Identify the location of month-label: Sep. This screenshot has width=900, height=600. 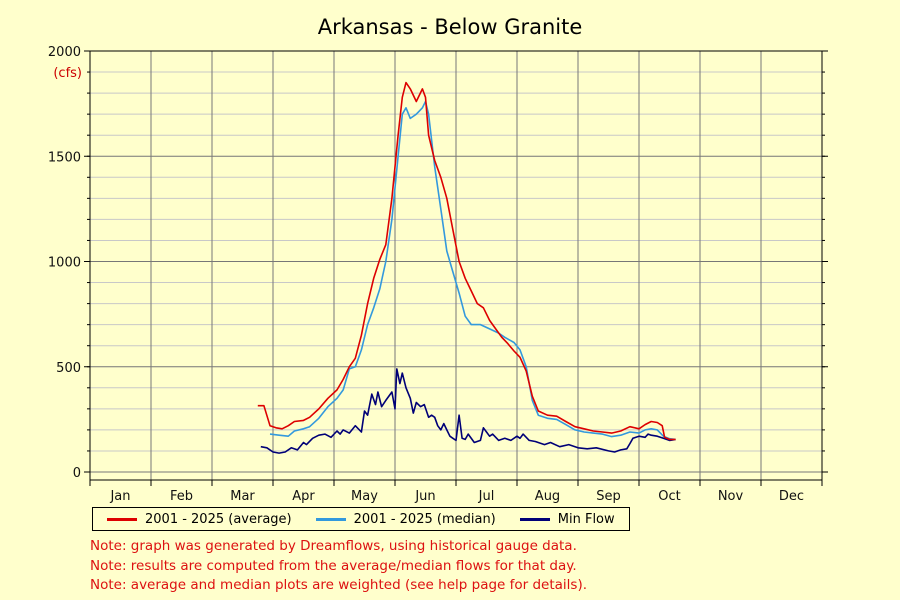
(608, 496).